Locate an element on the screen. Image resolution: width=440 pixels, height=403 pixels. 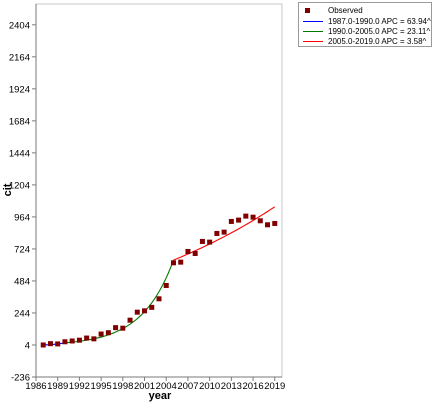
y-tick-label: 2404 is located at coordinates (19, 25).